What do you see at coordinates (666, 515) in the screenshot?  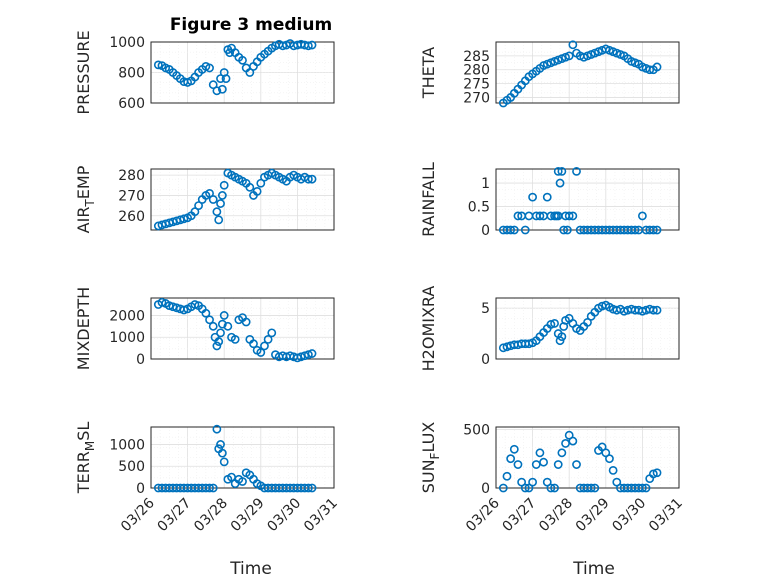 I see `x-tick-label: 03/31` at bounding box center [666, 515].